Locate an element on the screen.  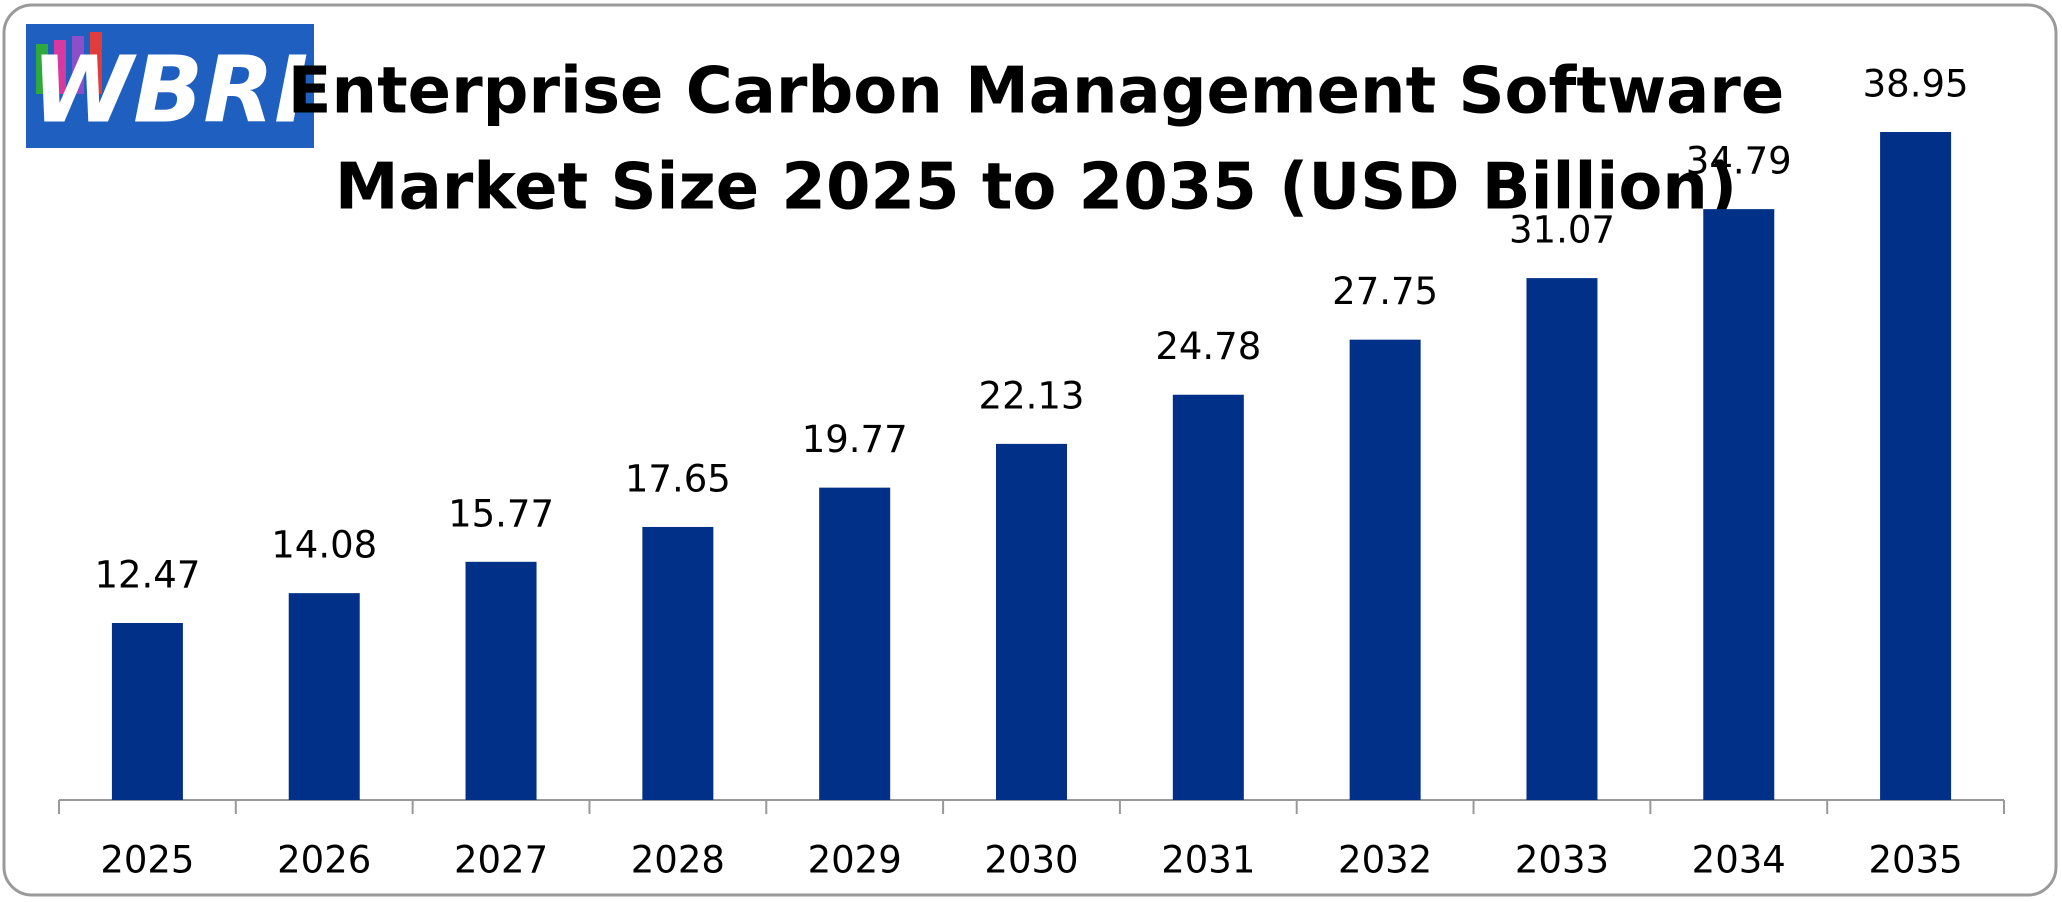
data-label: 27.75 is located at coordinates (1385, 291).